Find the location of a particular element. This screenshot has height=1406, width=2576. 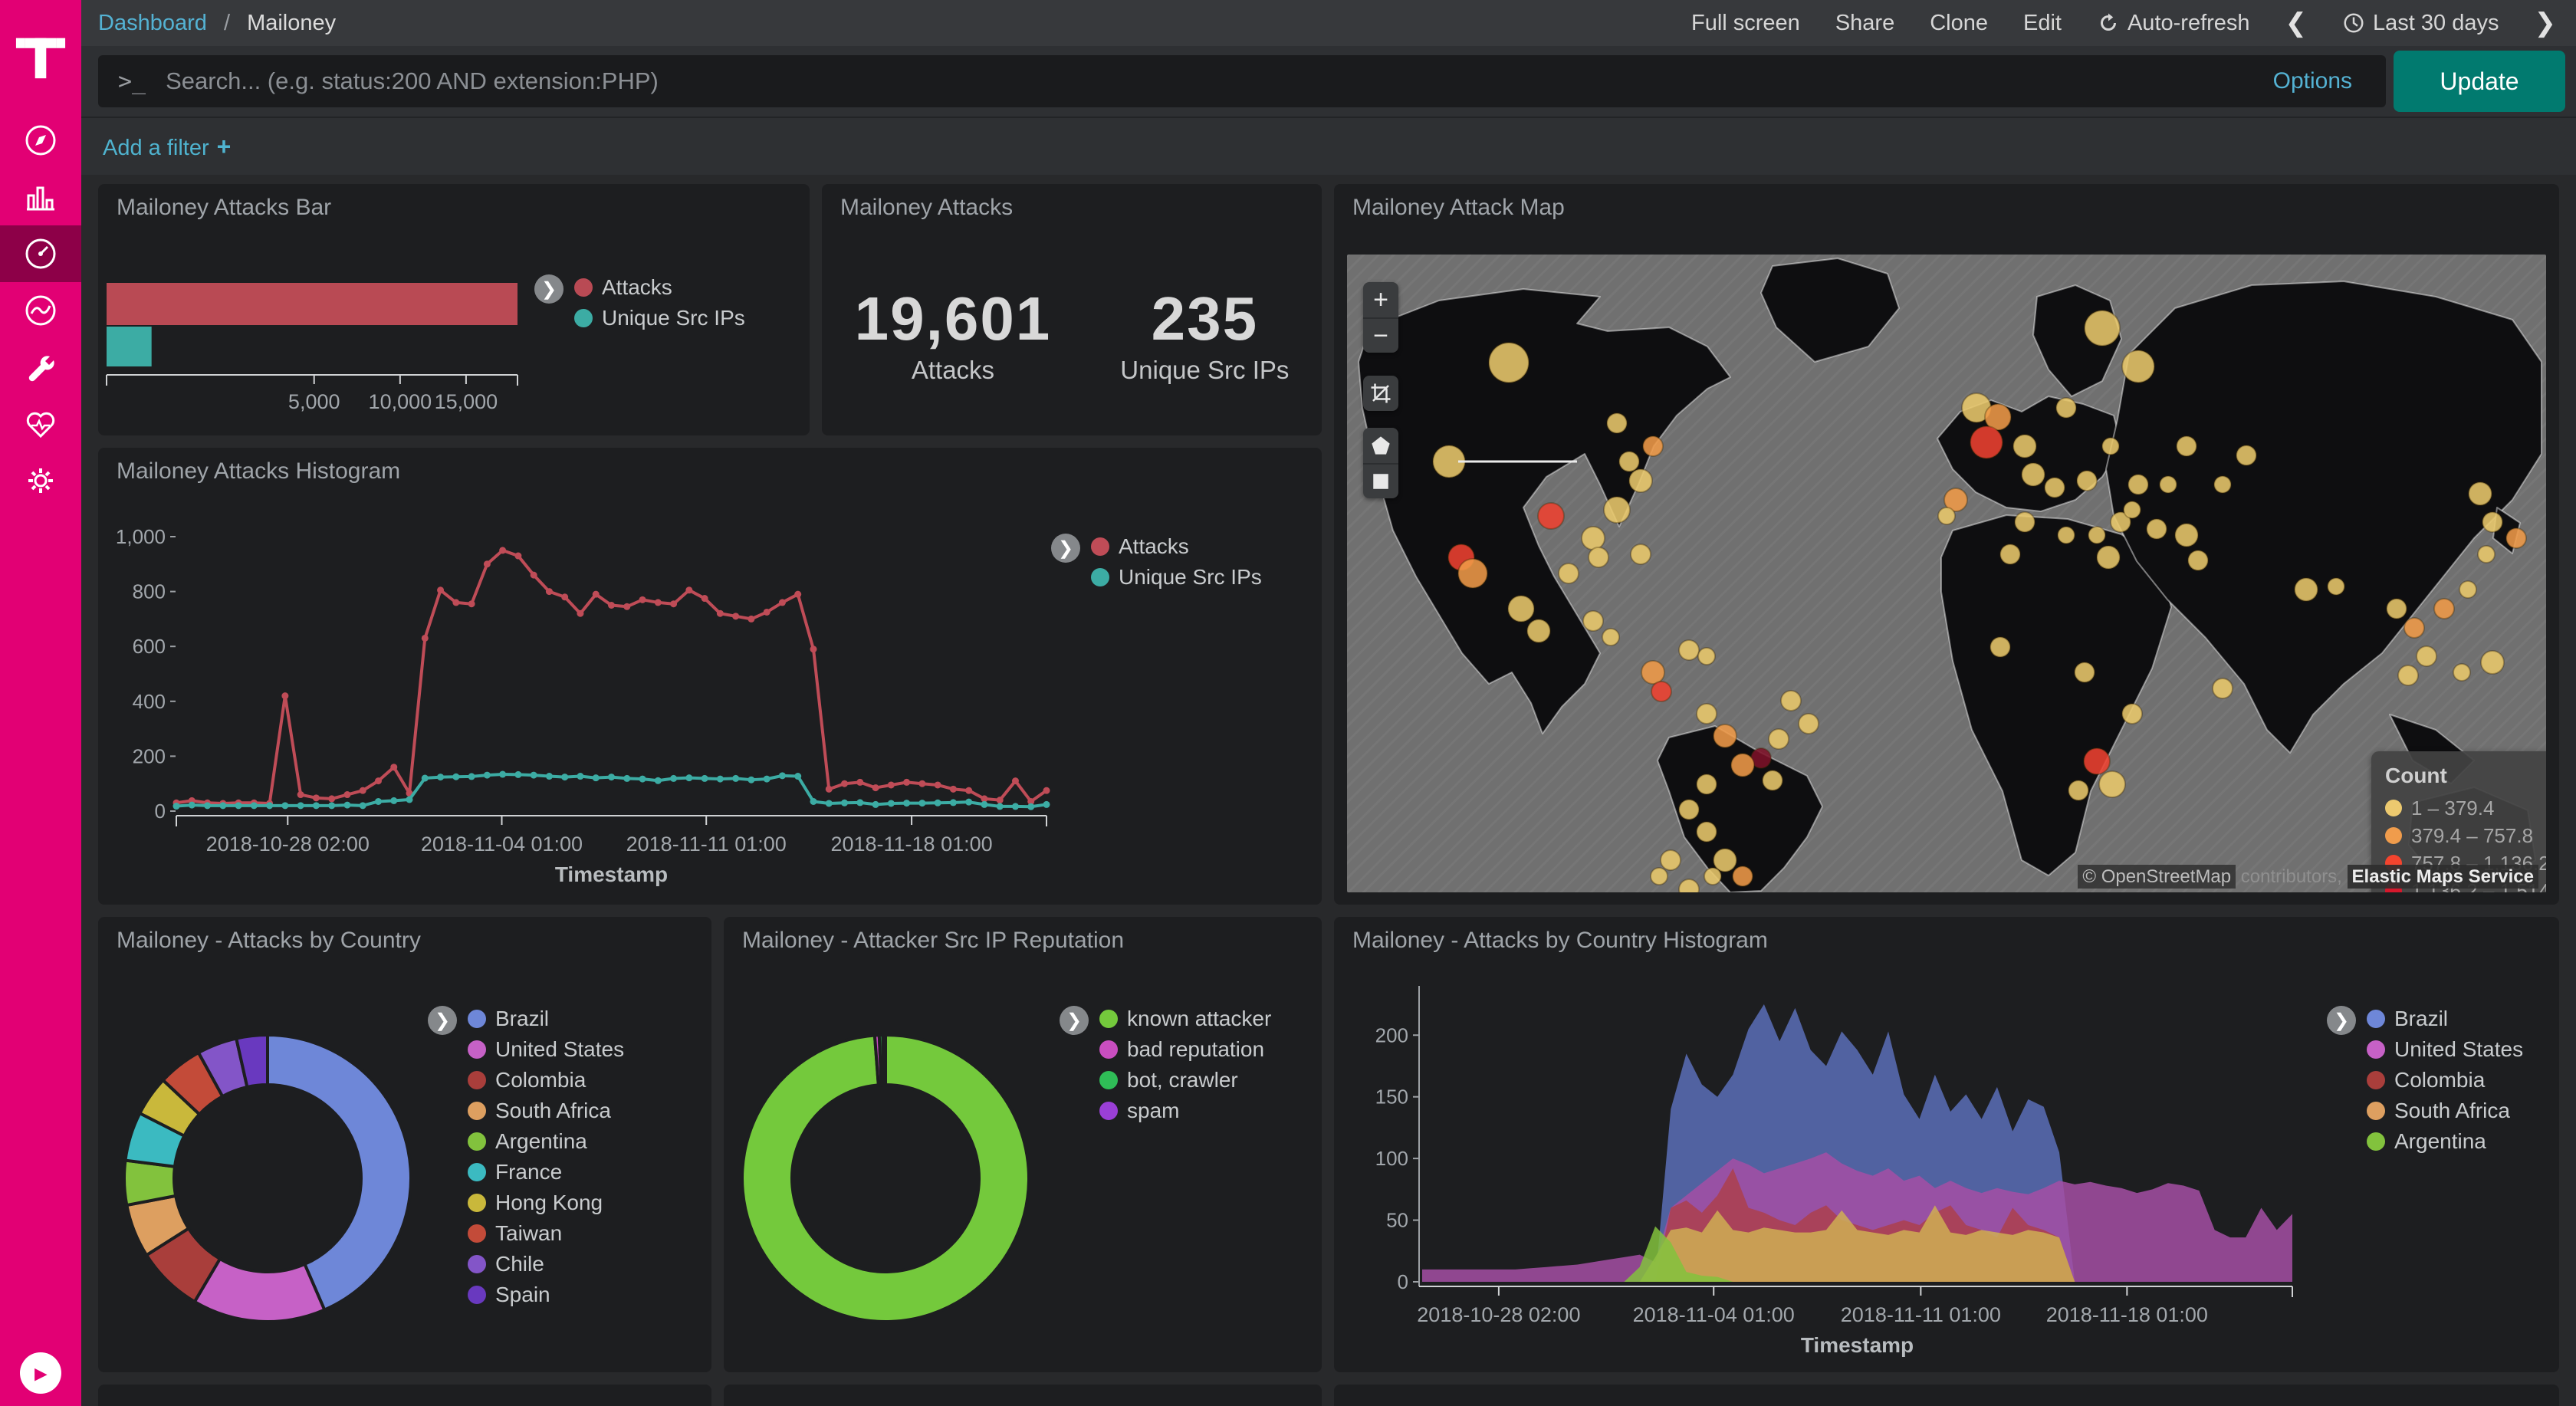

legend-item: Chile is located at coordinates (546, 1264).